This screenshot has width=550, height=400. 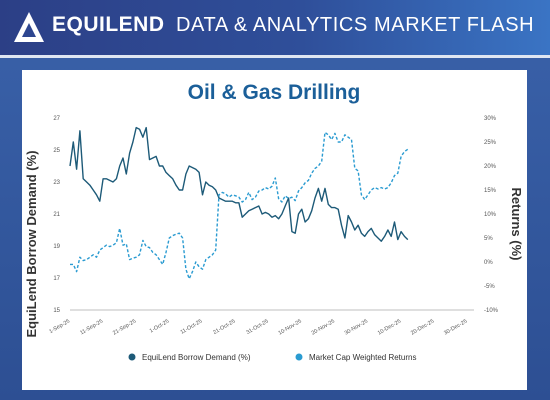 I want to click on y2-tick-label: -5%, so click(x=489, y=287).